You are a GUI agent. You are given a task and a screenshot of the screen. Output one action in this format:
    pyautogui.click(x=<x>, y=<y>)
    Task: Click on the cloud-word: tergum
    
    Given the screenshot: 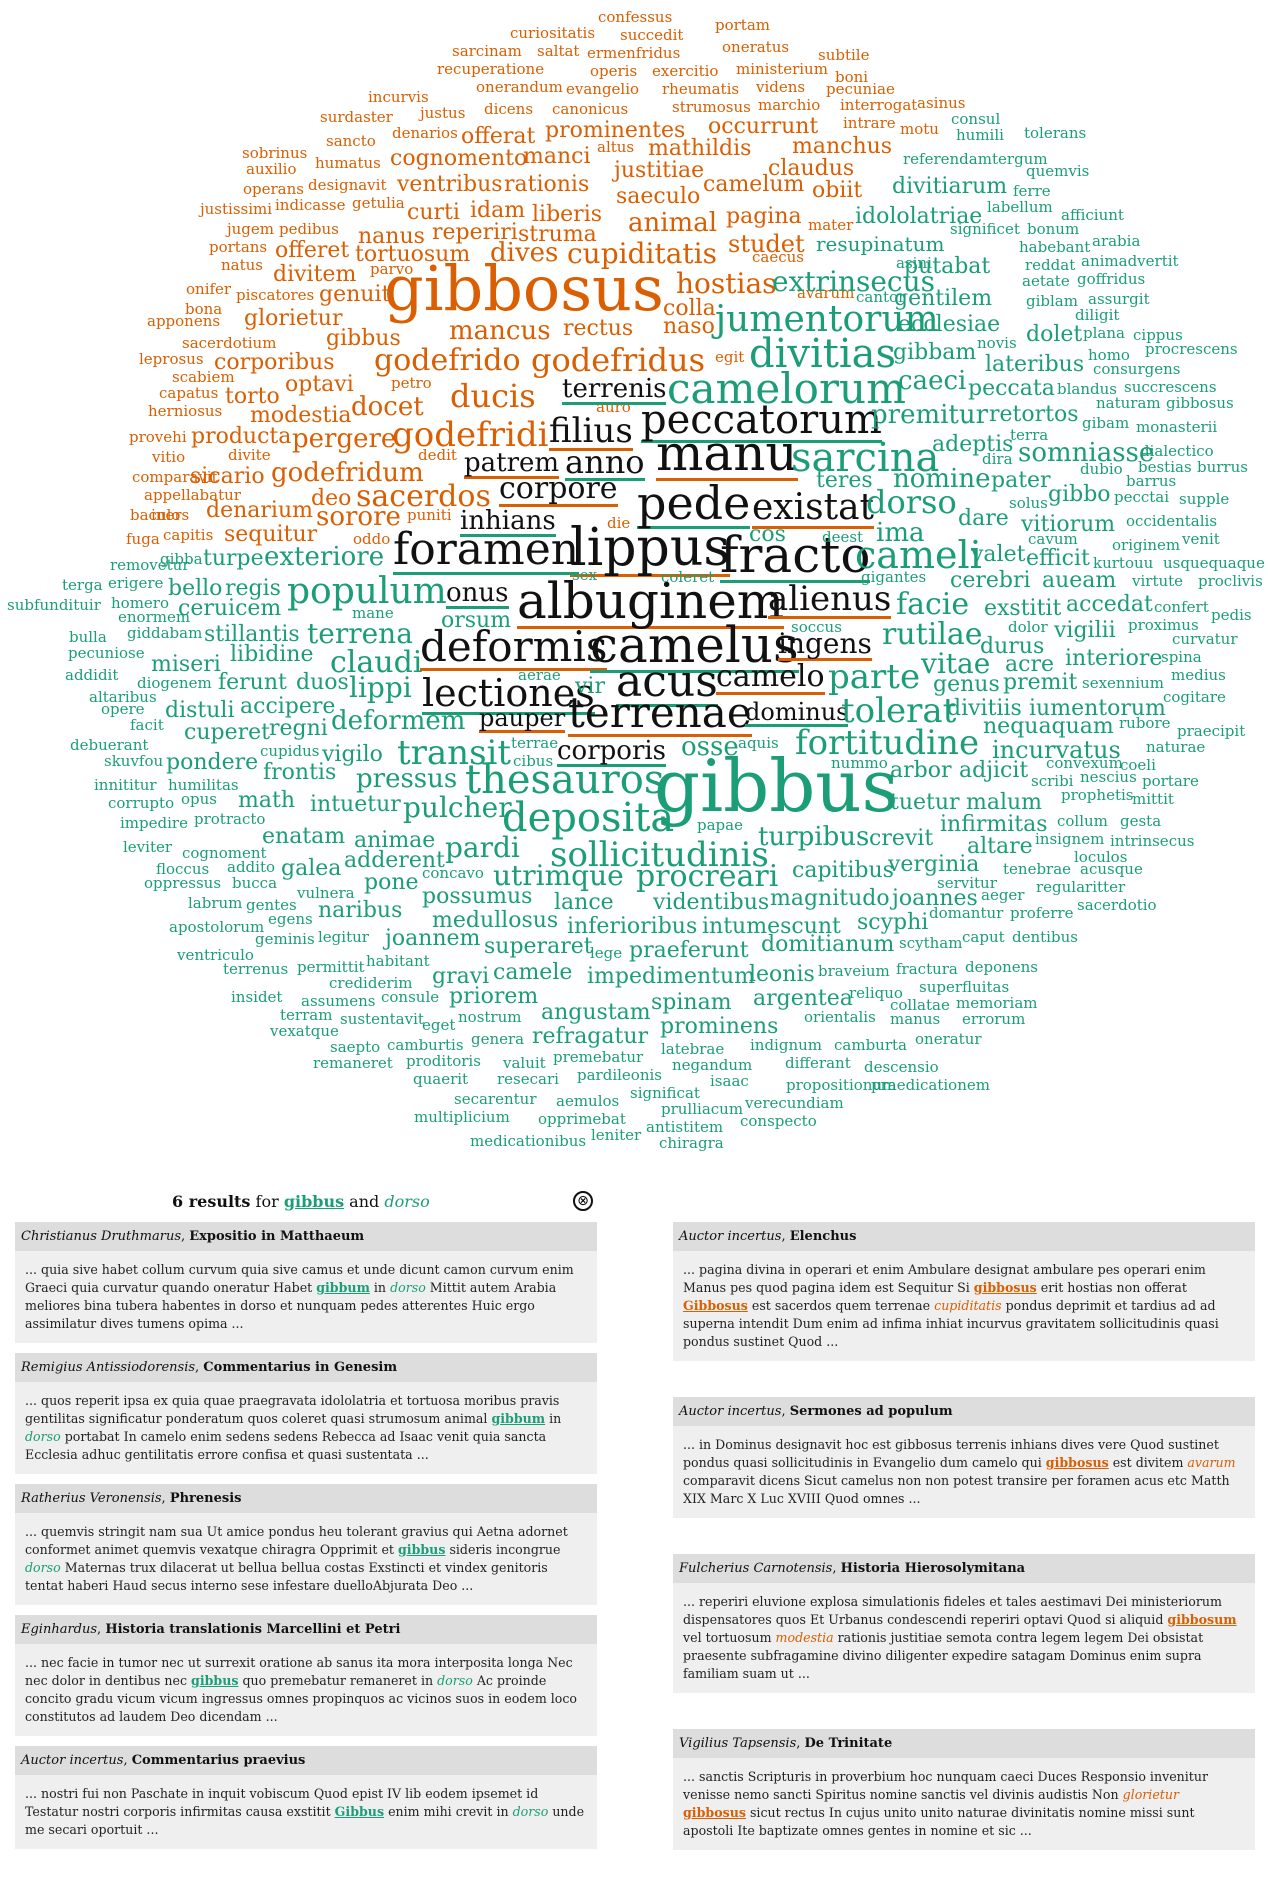 What is the action you would take?
    pyautogui.click(x=1020, y=159)
    